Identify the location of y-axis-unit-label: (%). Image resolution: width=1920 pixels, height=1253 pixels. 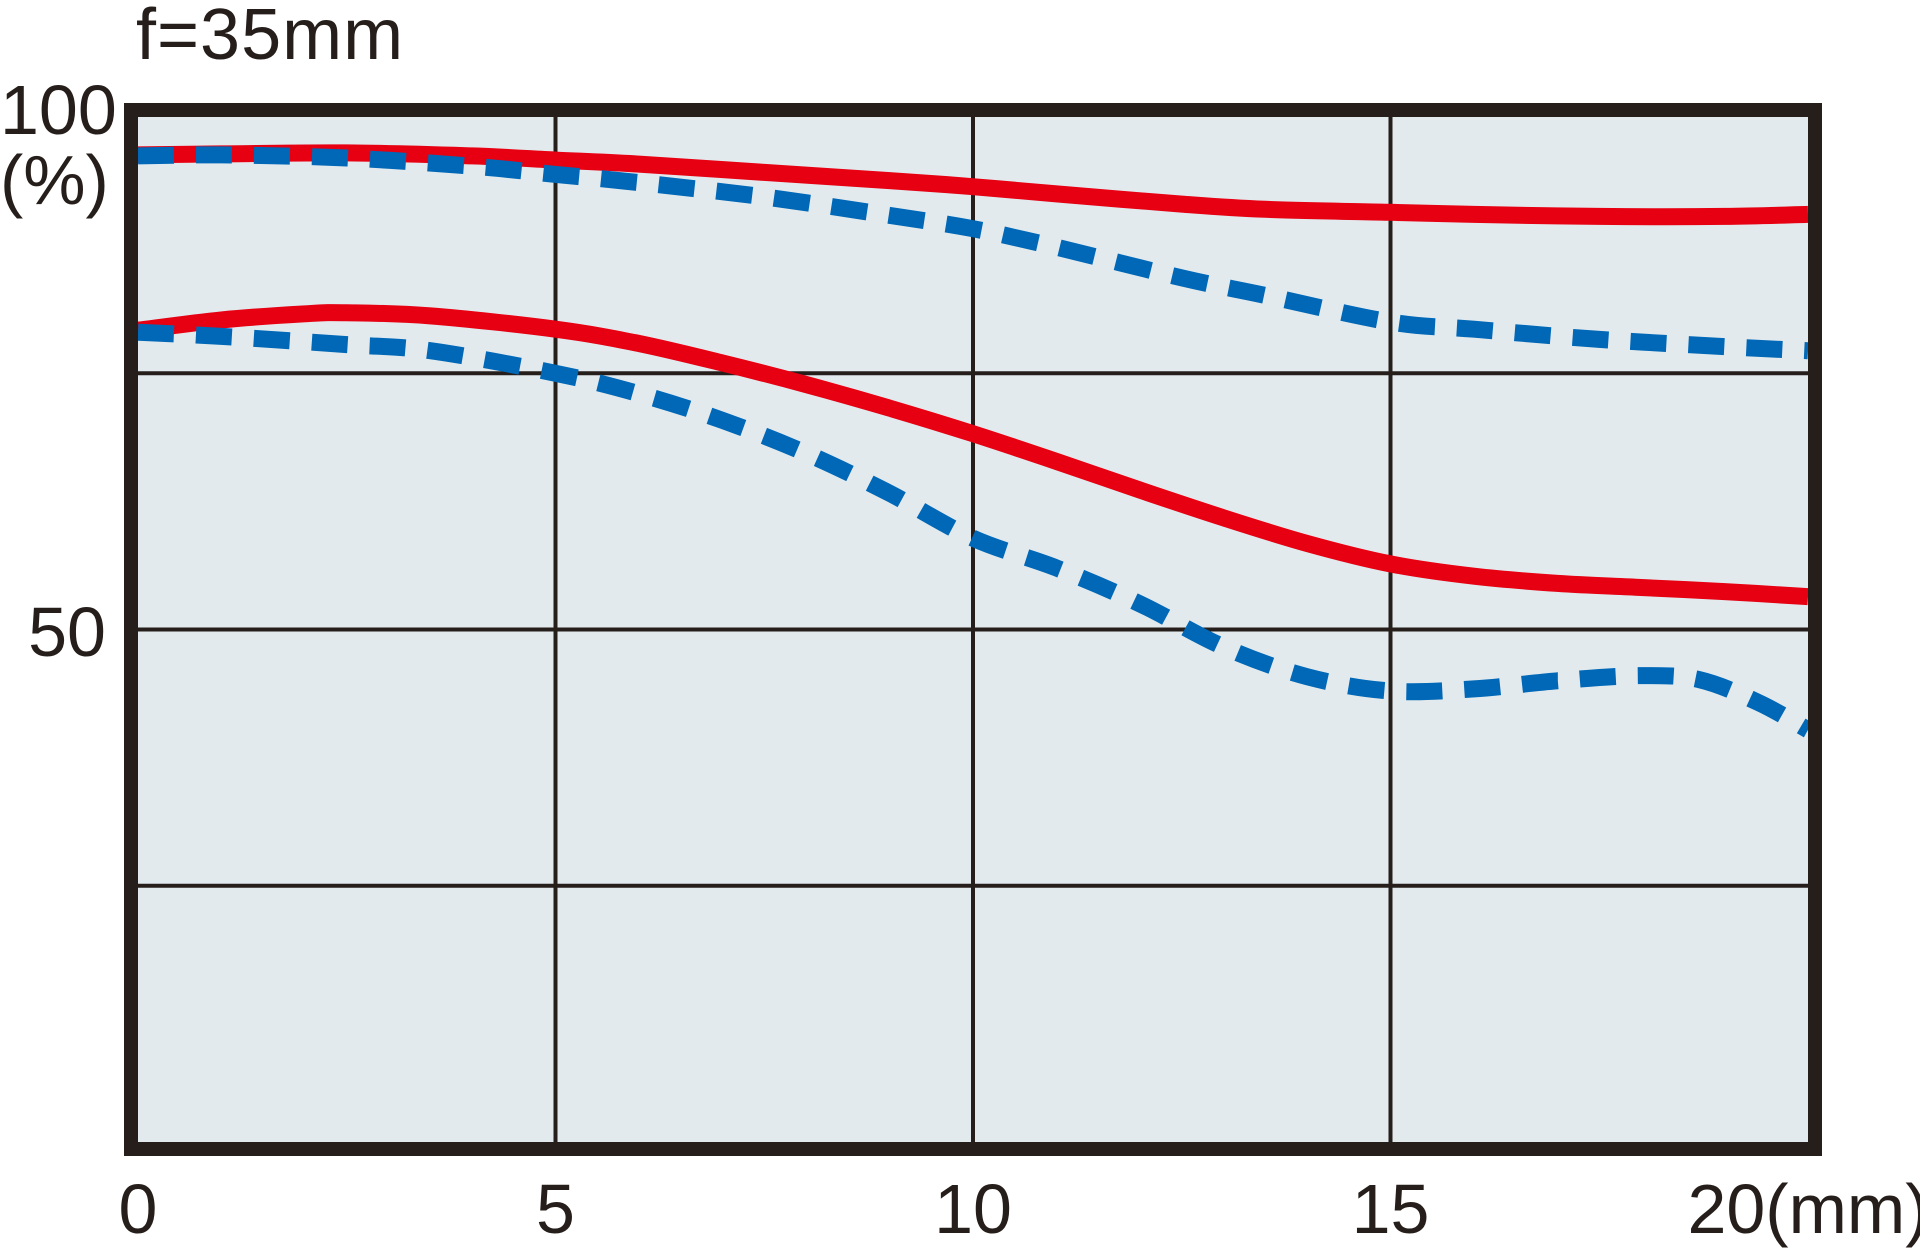
(54, 180).